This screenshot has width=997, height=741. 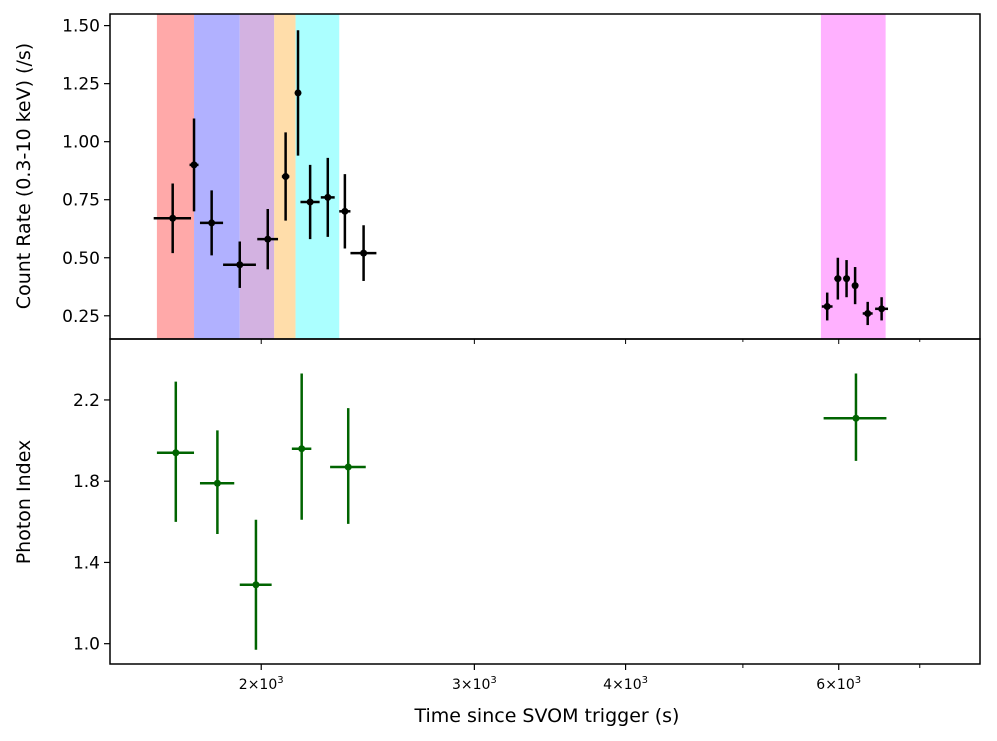 I want to click on top-ytick-label: 1.50, so click(x=81, y=27).